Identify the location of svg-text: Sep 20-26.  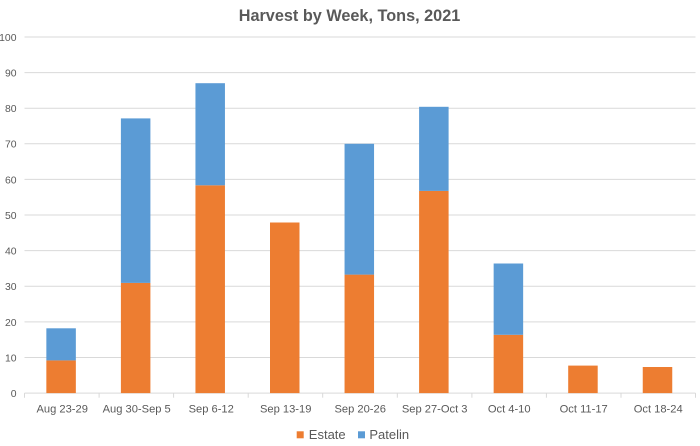
(359, 409).